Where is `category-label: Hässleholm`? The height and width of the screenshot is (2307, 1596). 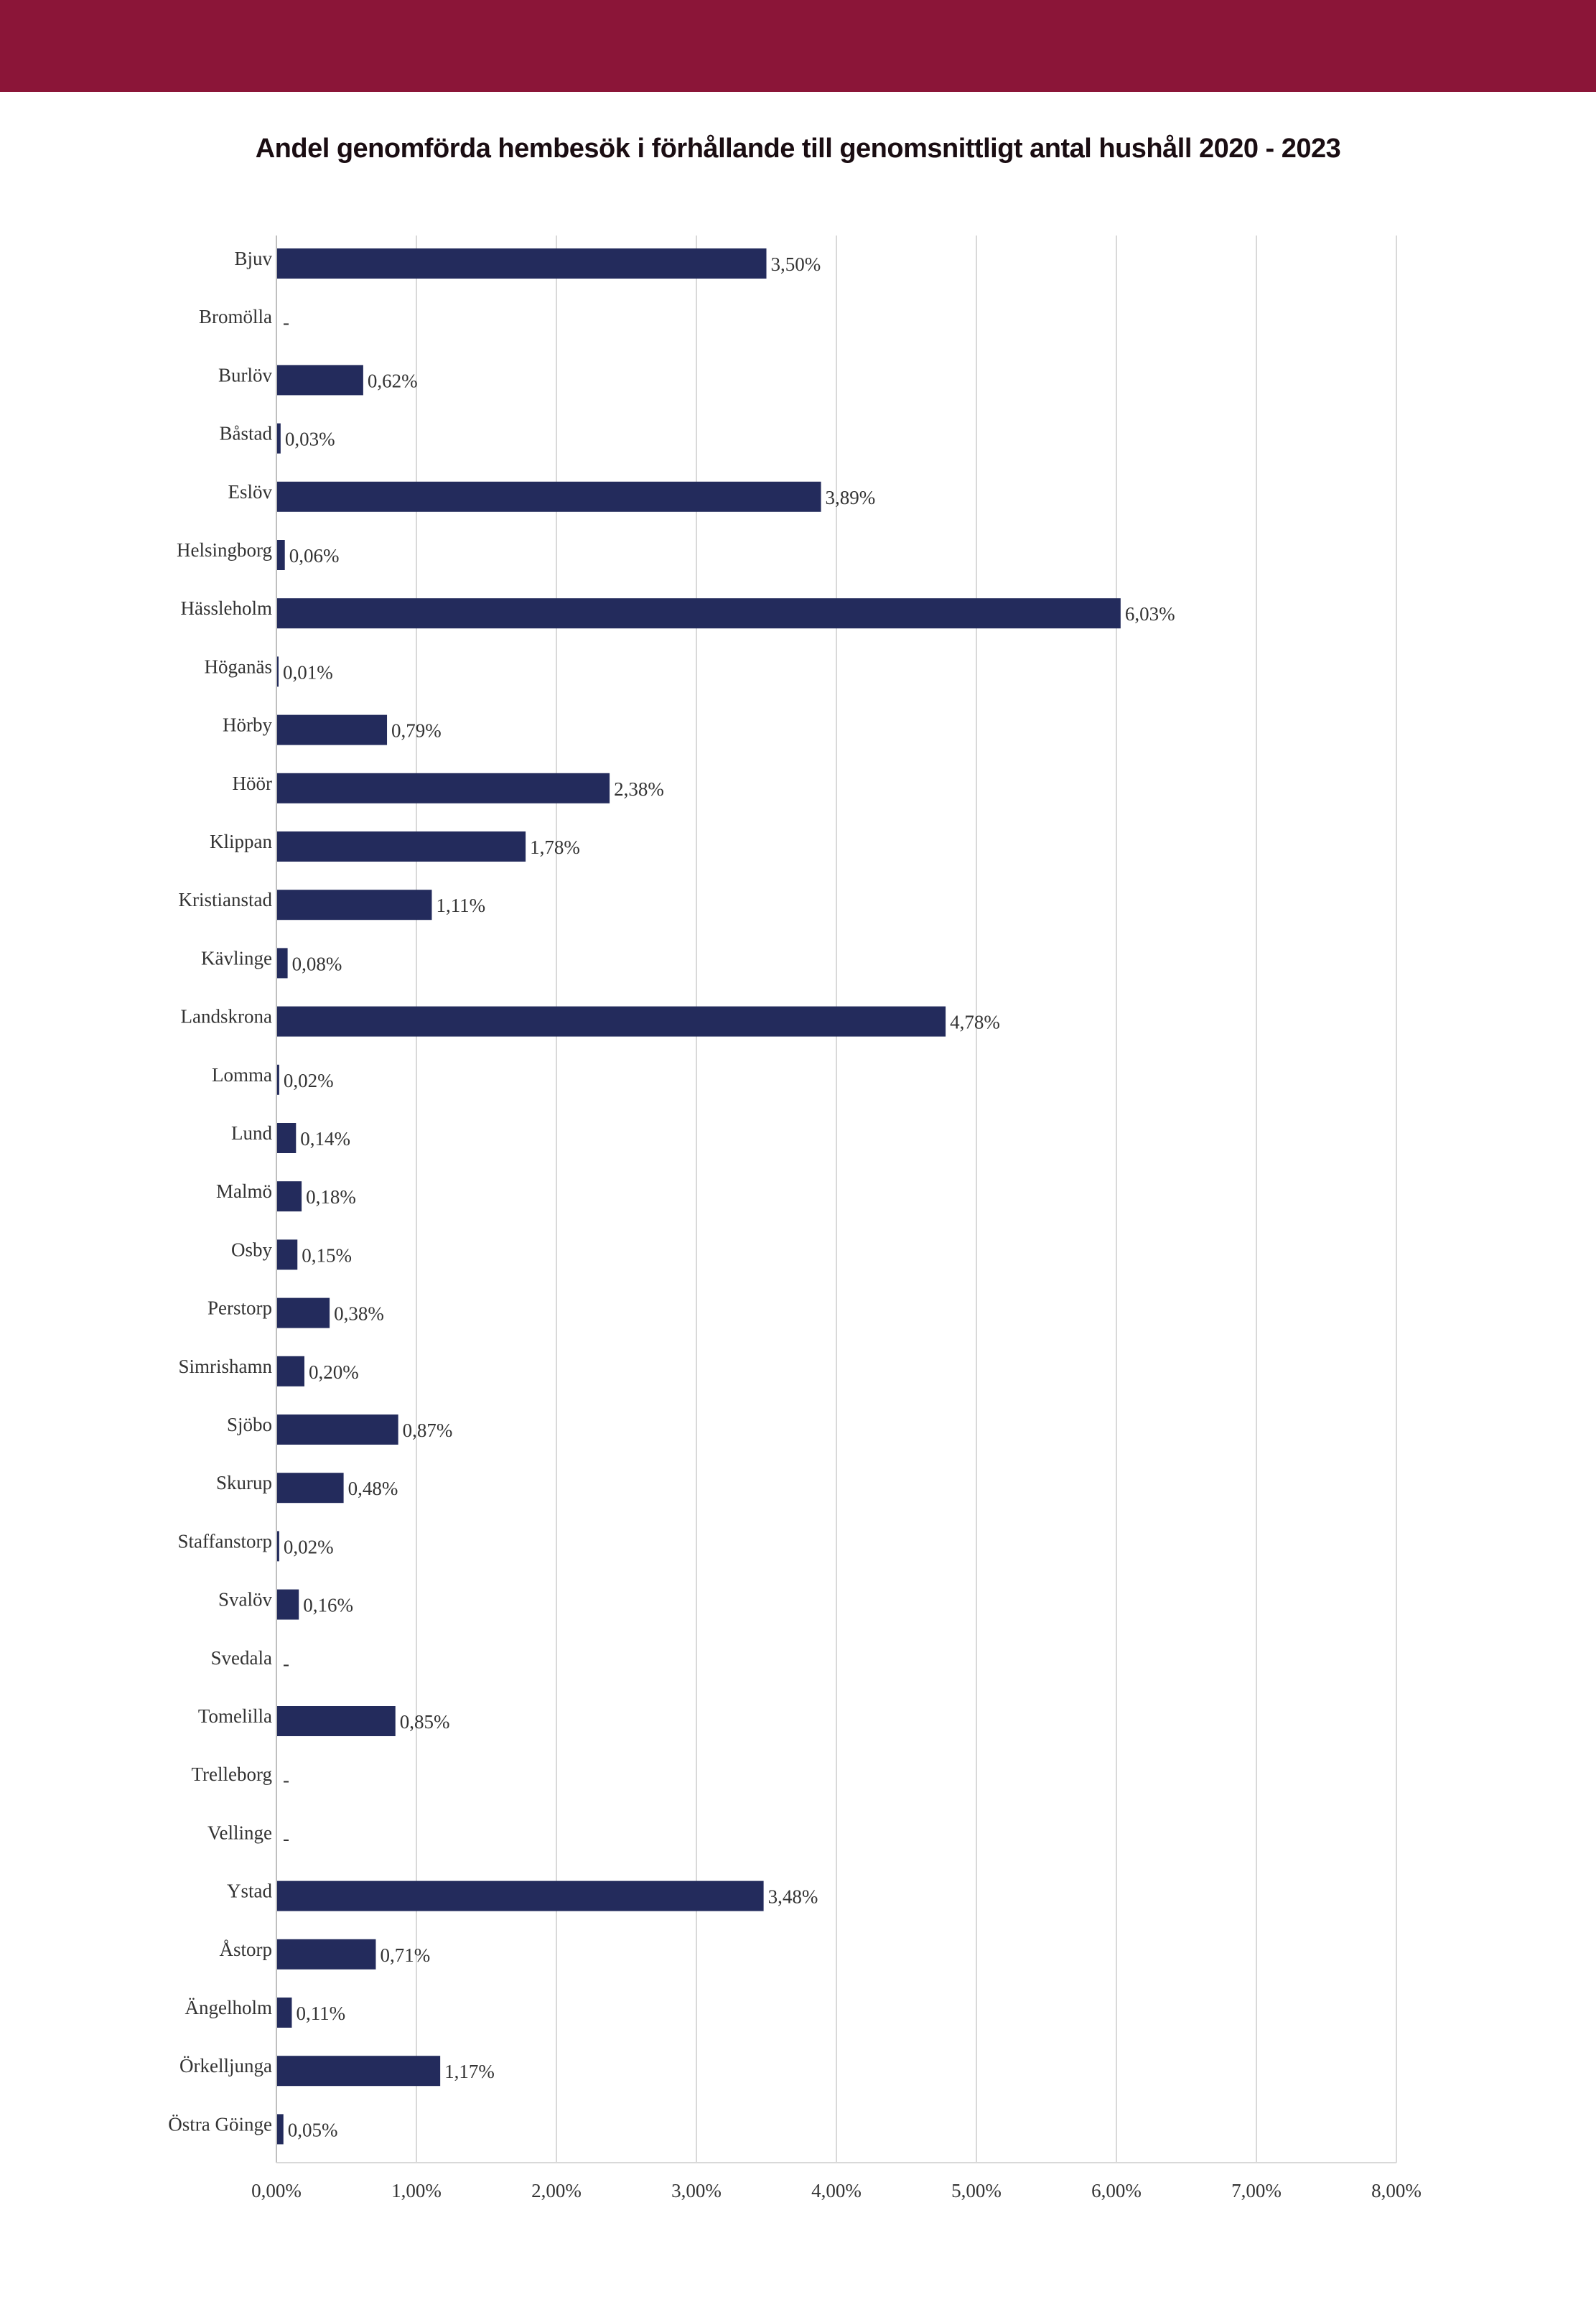 category-label: Hässleholm is located at coordinates (227, 608).